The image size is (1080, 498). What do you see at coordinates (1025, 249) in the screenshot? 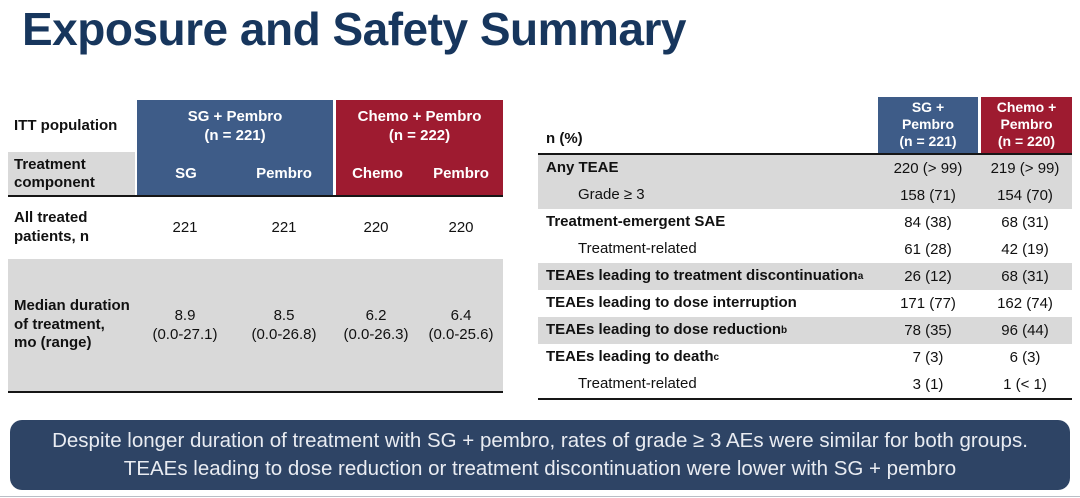
I see `cell-value: 42 (19)` at bounding box center [1025, 249].